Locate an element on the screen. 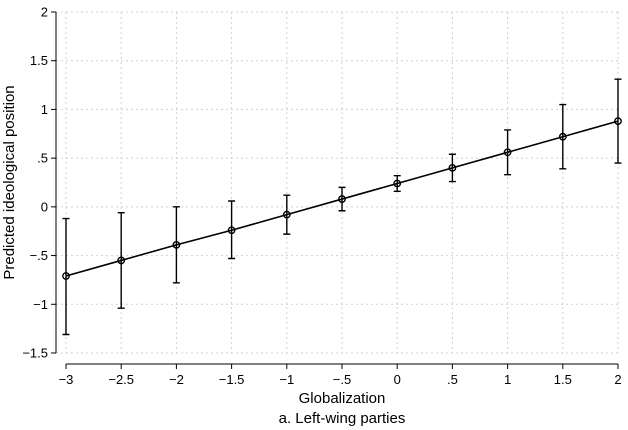  x-tick-label: 2 is located at coordinates (617, 379).